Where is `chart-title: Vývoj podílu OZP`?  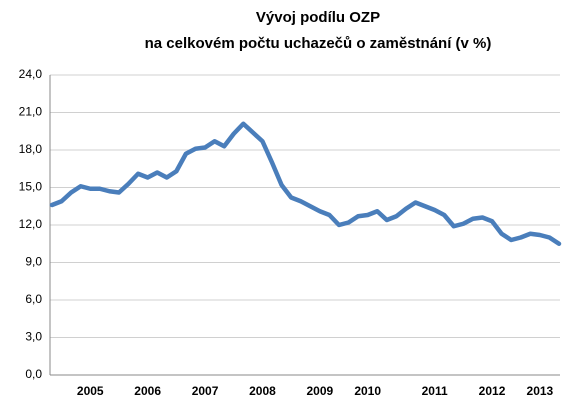
chart-title: Vývoj podílu OZP is located at coordinates (318, 17).